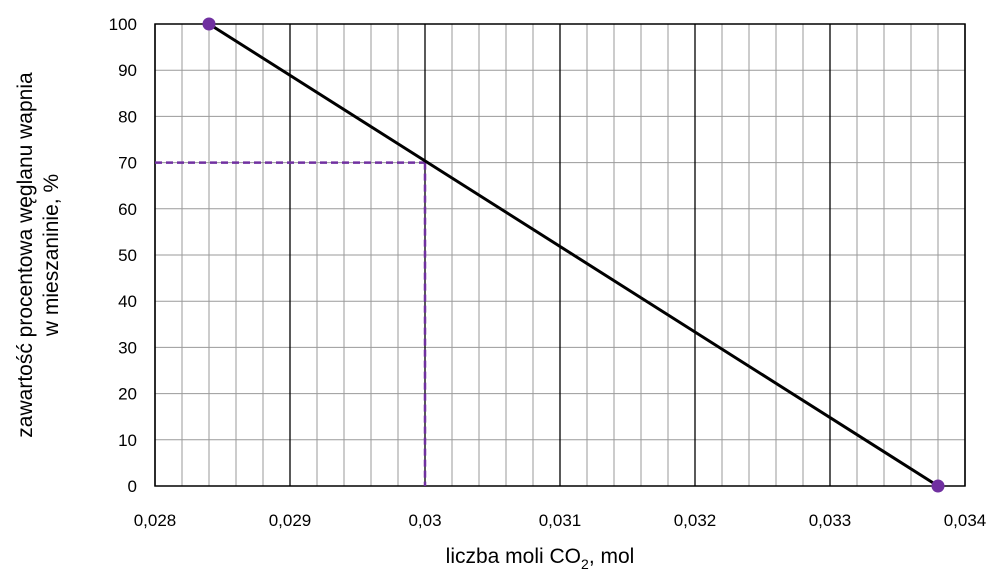 Image resolution: width=995 pixels, height=574 pixels. What do you see at coordinates (424, 520) in the screenshot?
I see `x-tick-label: 0,03` at bounding box center [424, 520].